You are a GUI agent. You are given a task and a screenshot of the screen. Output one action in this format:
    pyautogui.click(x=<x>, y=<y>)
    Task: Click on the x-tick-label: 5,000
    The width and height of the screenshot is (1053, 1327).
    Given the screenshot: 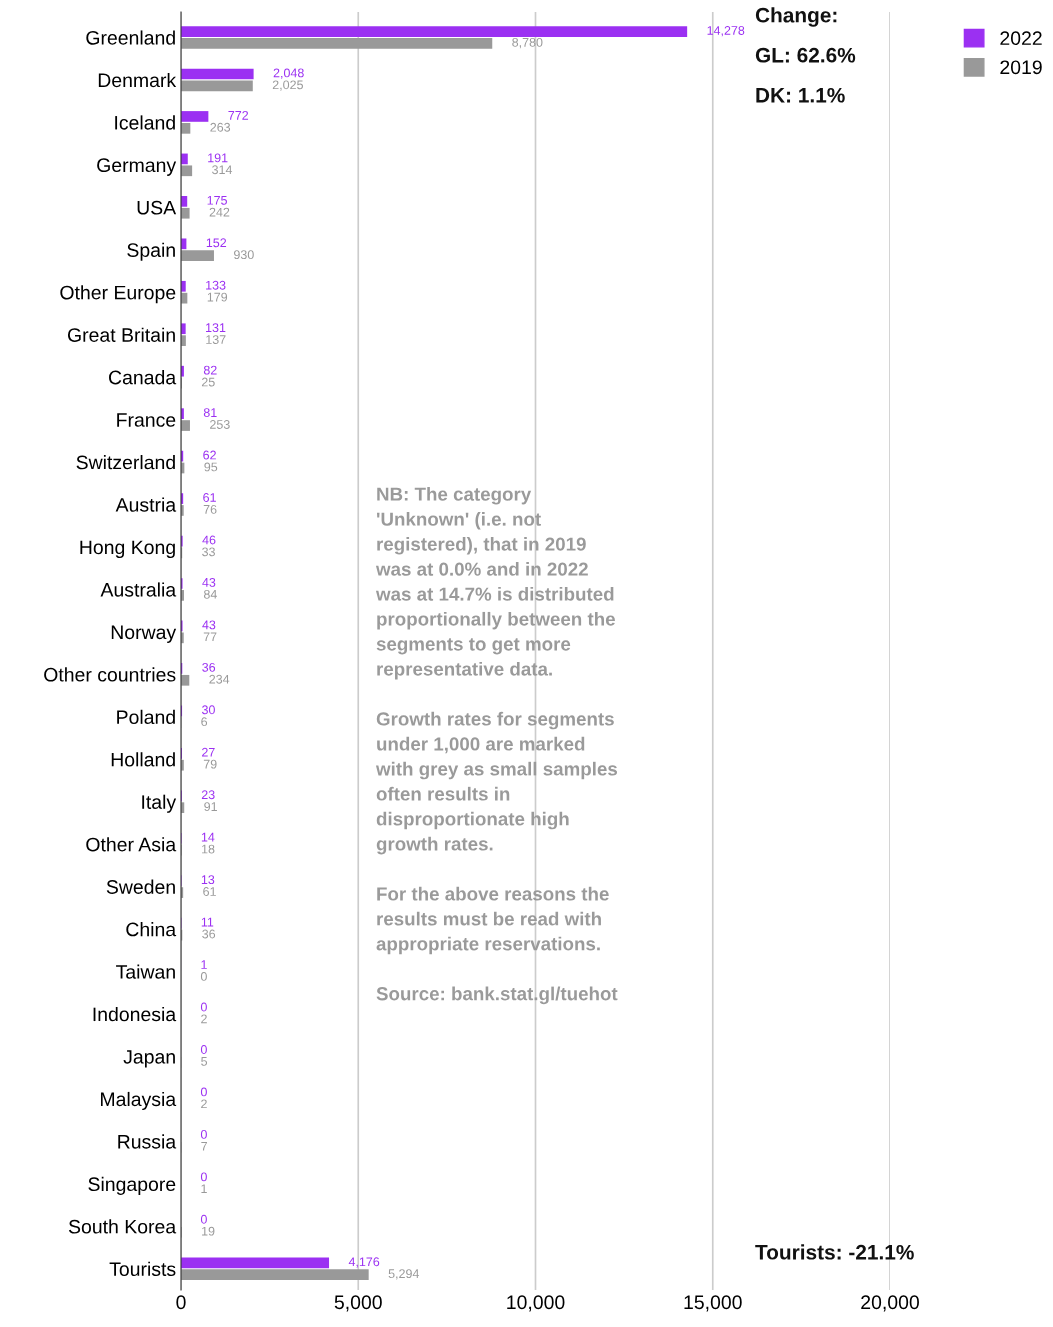 What is the action you would take?
    pyautogui.click(x=358, y=1303)
    